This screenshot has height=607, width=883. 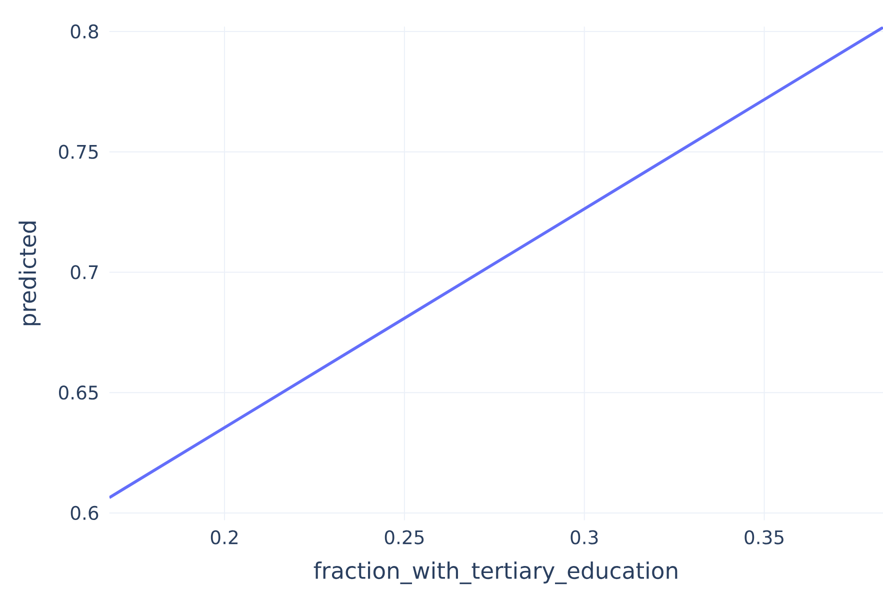 I want to click on x-tick-label: 0.3, so click(x=584, y=537).